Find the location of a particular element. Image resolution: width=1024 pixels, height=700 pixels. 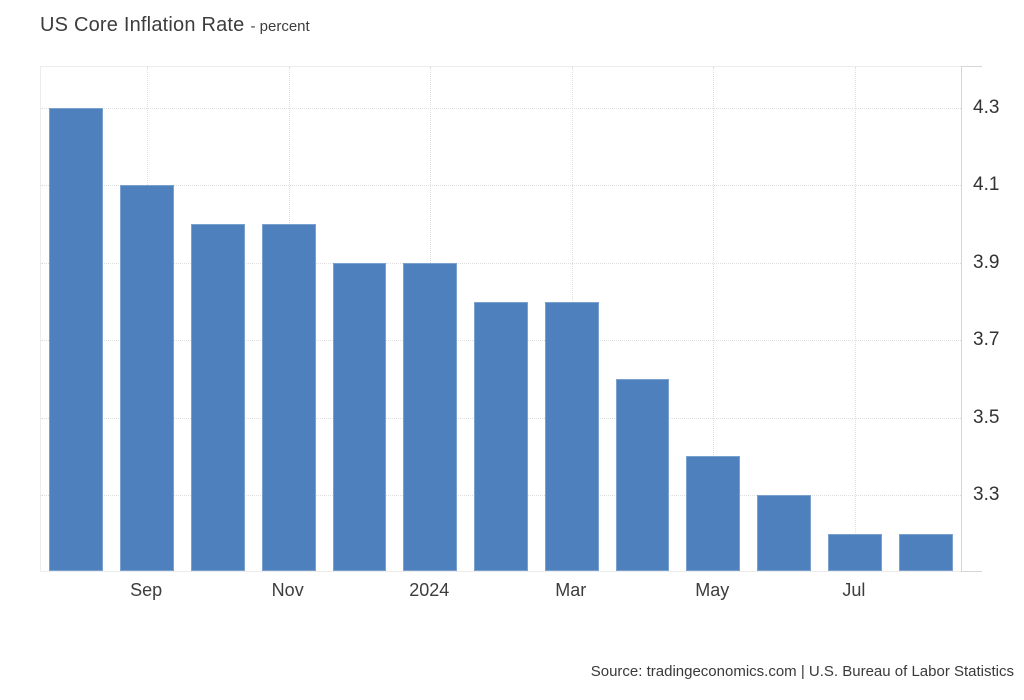

x-axis-label: May is located at coordinates (712, 590).